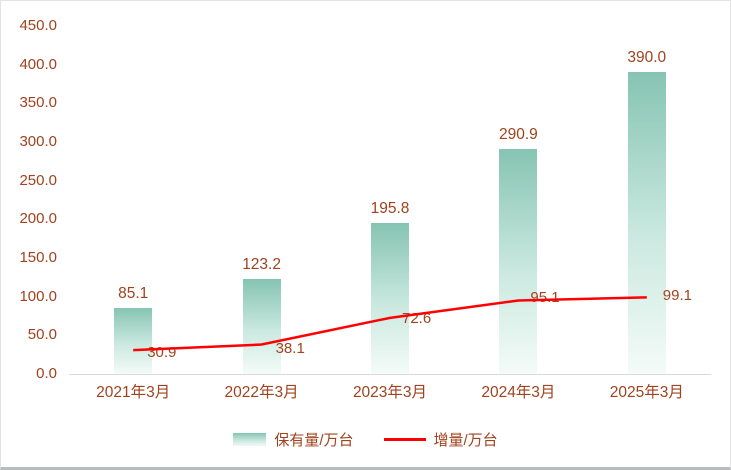  I want to click on y-tick-label: 300.0, so click(38, 141).